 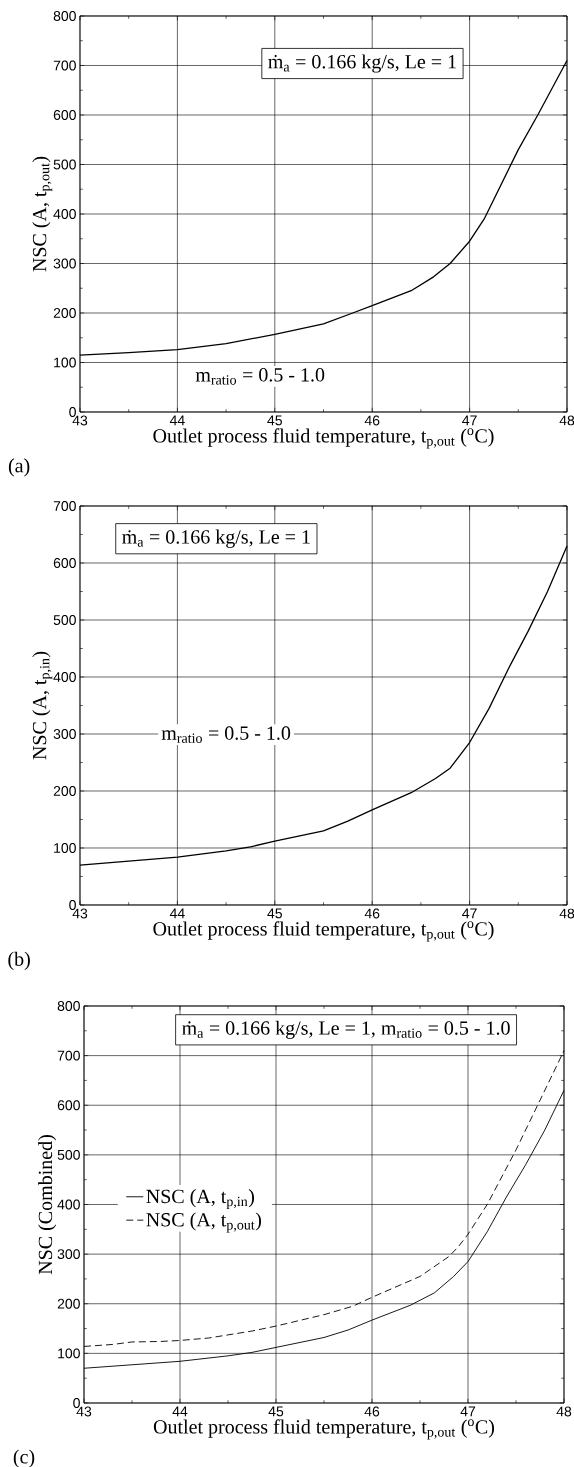 I want to click on text: (a), so click(x=19, y=467).